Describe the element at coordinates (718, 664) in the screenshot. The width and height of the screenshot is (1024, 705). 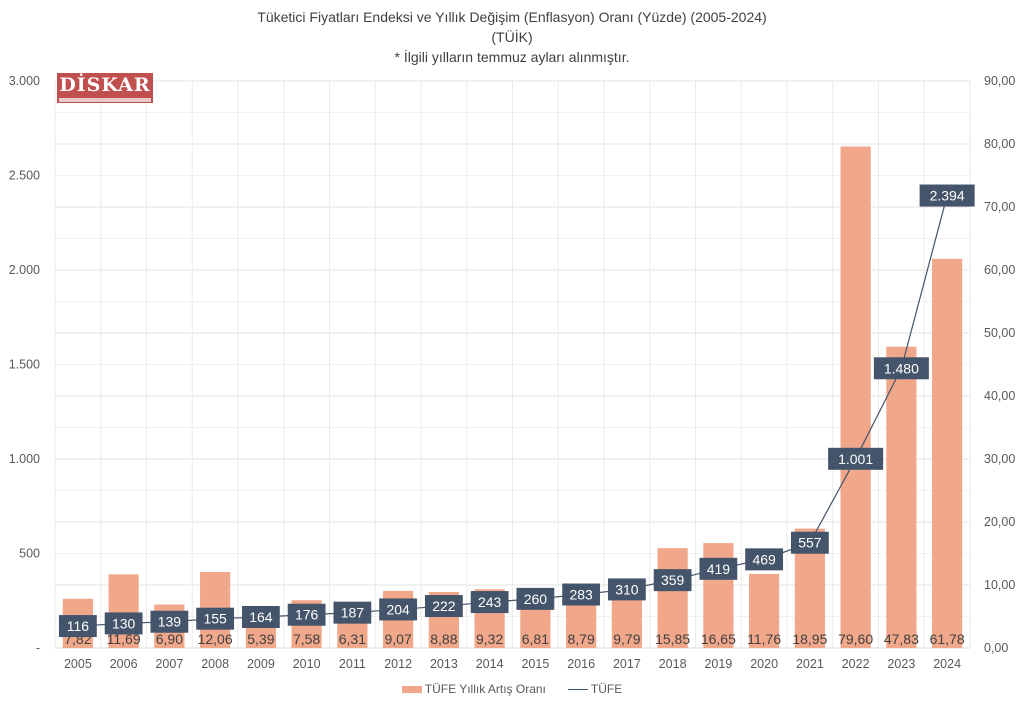
I see `x-axis-tick-label: 2019` at that location.